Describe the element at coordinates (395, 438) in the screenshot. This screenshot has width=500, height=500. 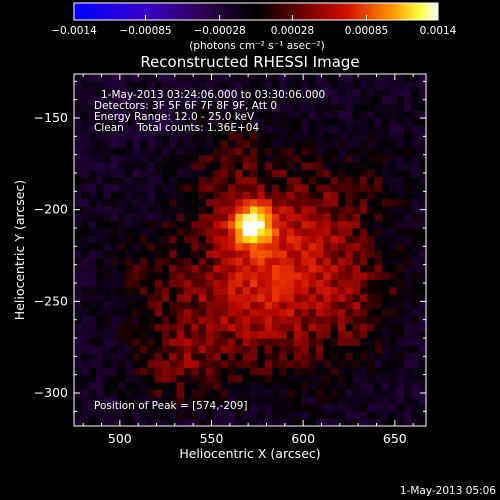
I see `x-tick-label: 650` at that location.